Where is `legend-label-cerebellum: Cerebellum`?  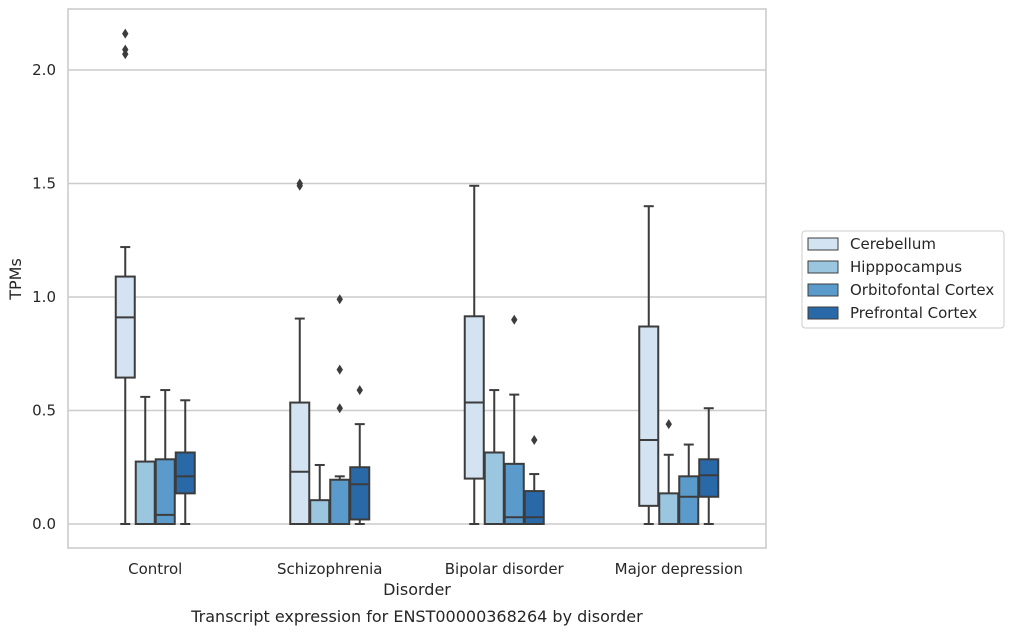
legend-label-cerebellum: Cerebellum is located at coordinates (893, 244).